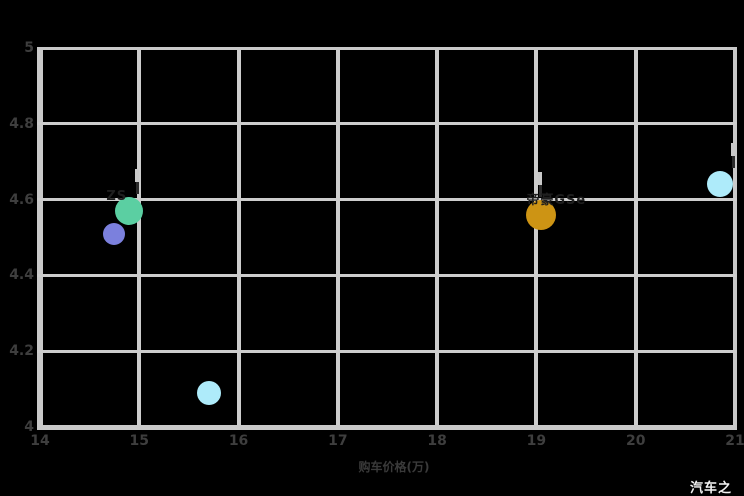 This screenshot has width=744, height=496. I want to click on point-cyan-right-leader-line, so click(733, 150).